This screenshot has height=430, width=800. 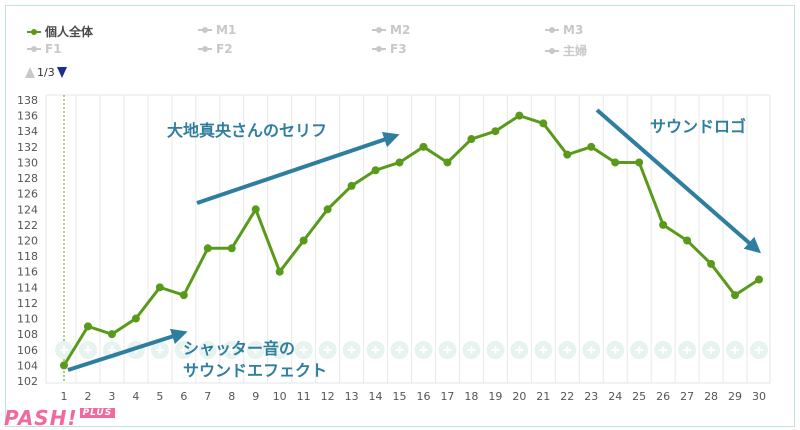 What do you see at coordinates (135, 396) in the screenshot?
I see `x-tick-label: 4` at bounding box center [135, 396].